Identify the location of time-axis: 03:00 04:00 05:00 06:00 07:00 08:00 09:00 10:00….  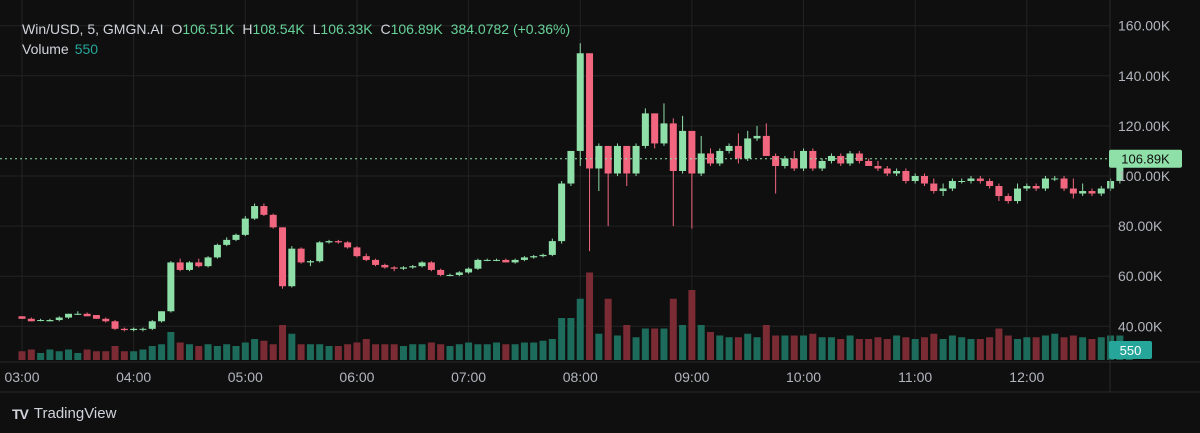
(600, 377).